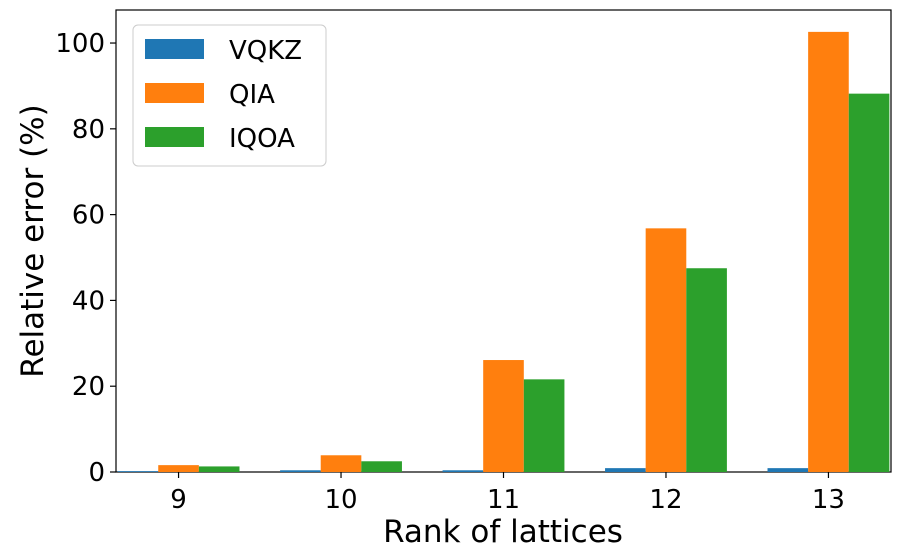 The image size is (901, 559). What do you see at coordinates (174, 49) in the screenshot?
I see `legend-swatch-vqkz` at bounding box center [174, 49].